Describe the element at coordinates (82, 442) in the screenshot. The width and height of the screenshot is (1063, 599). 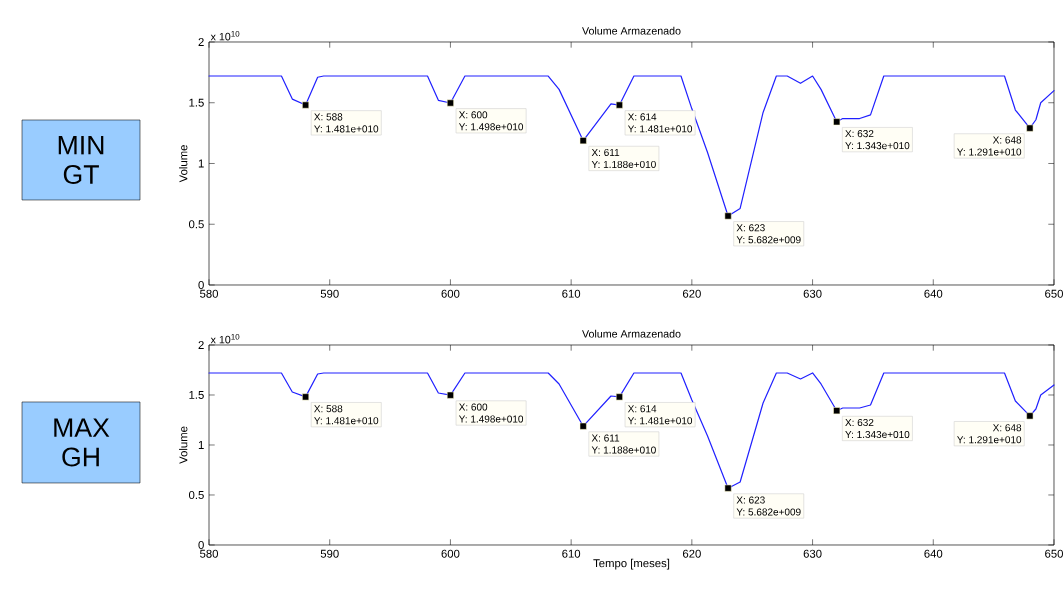
I see `text: MAX GH` at that location.